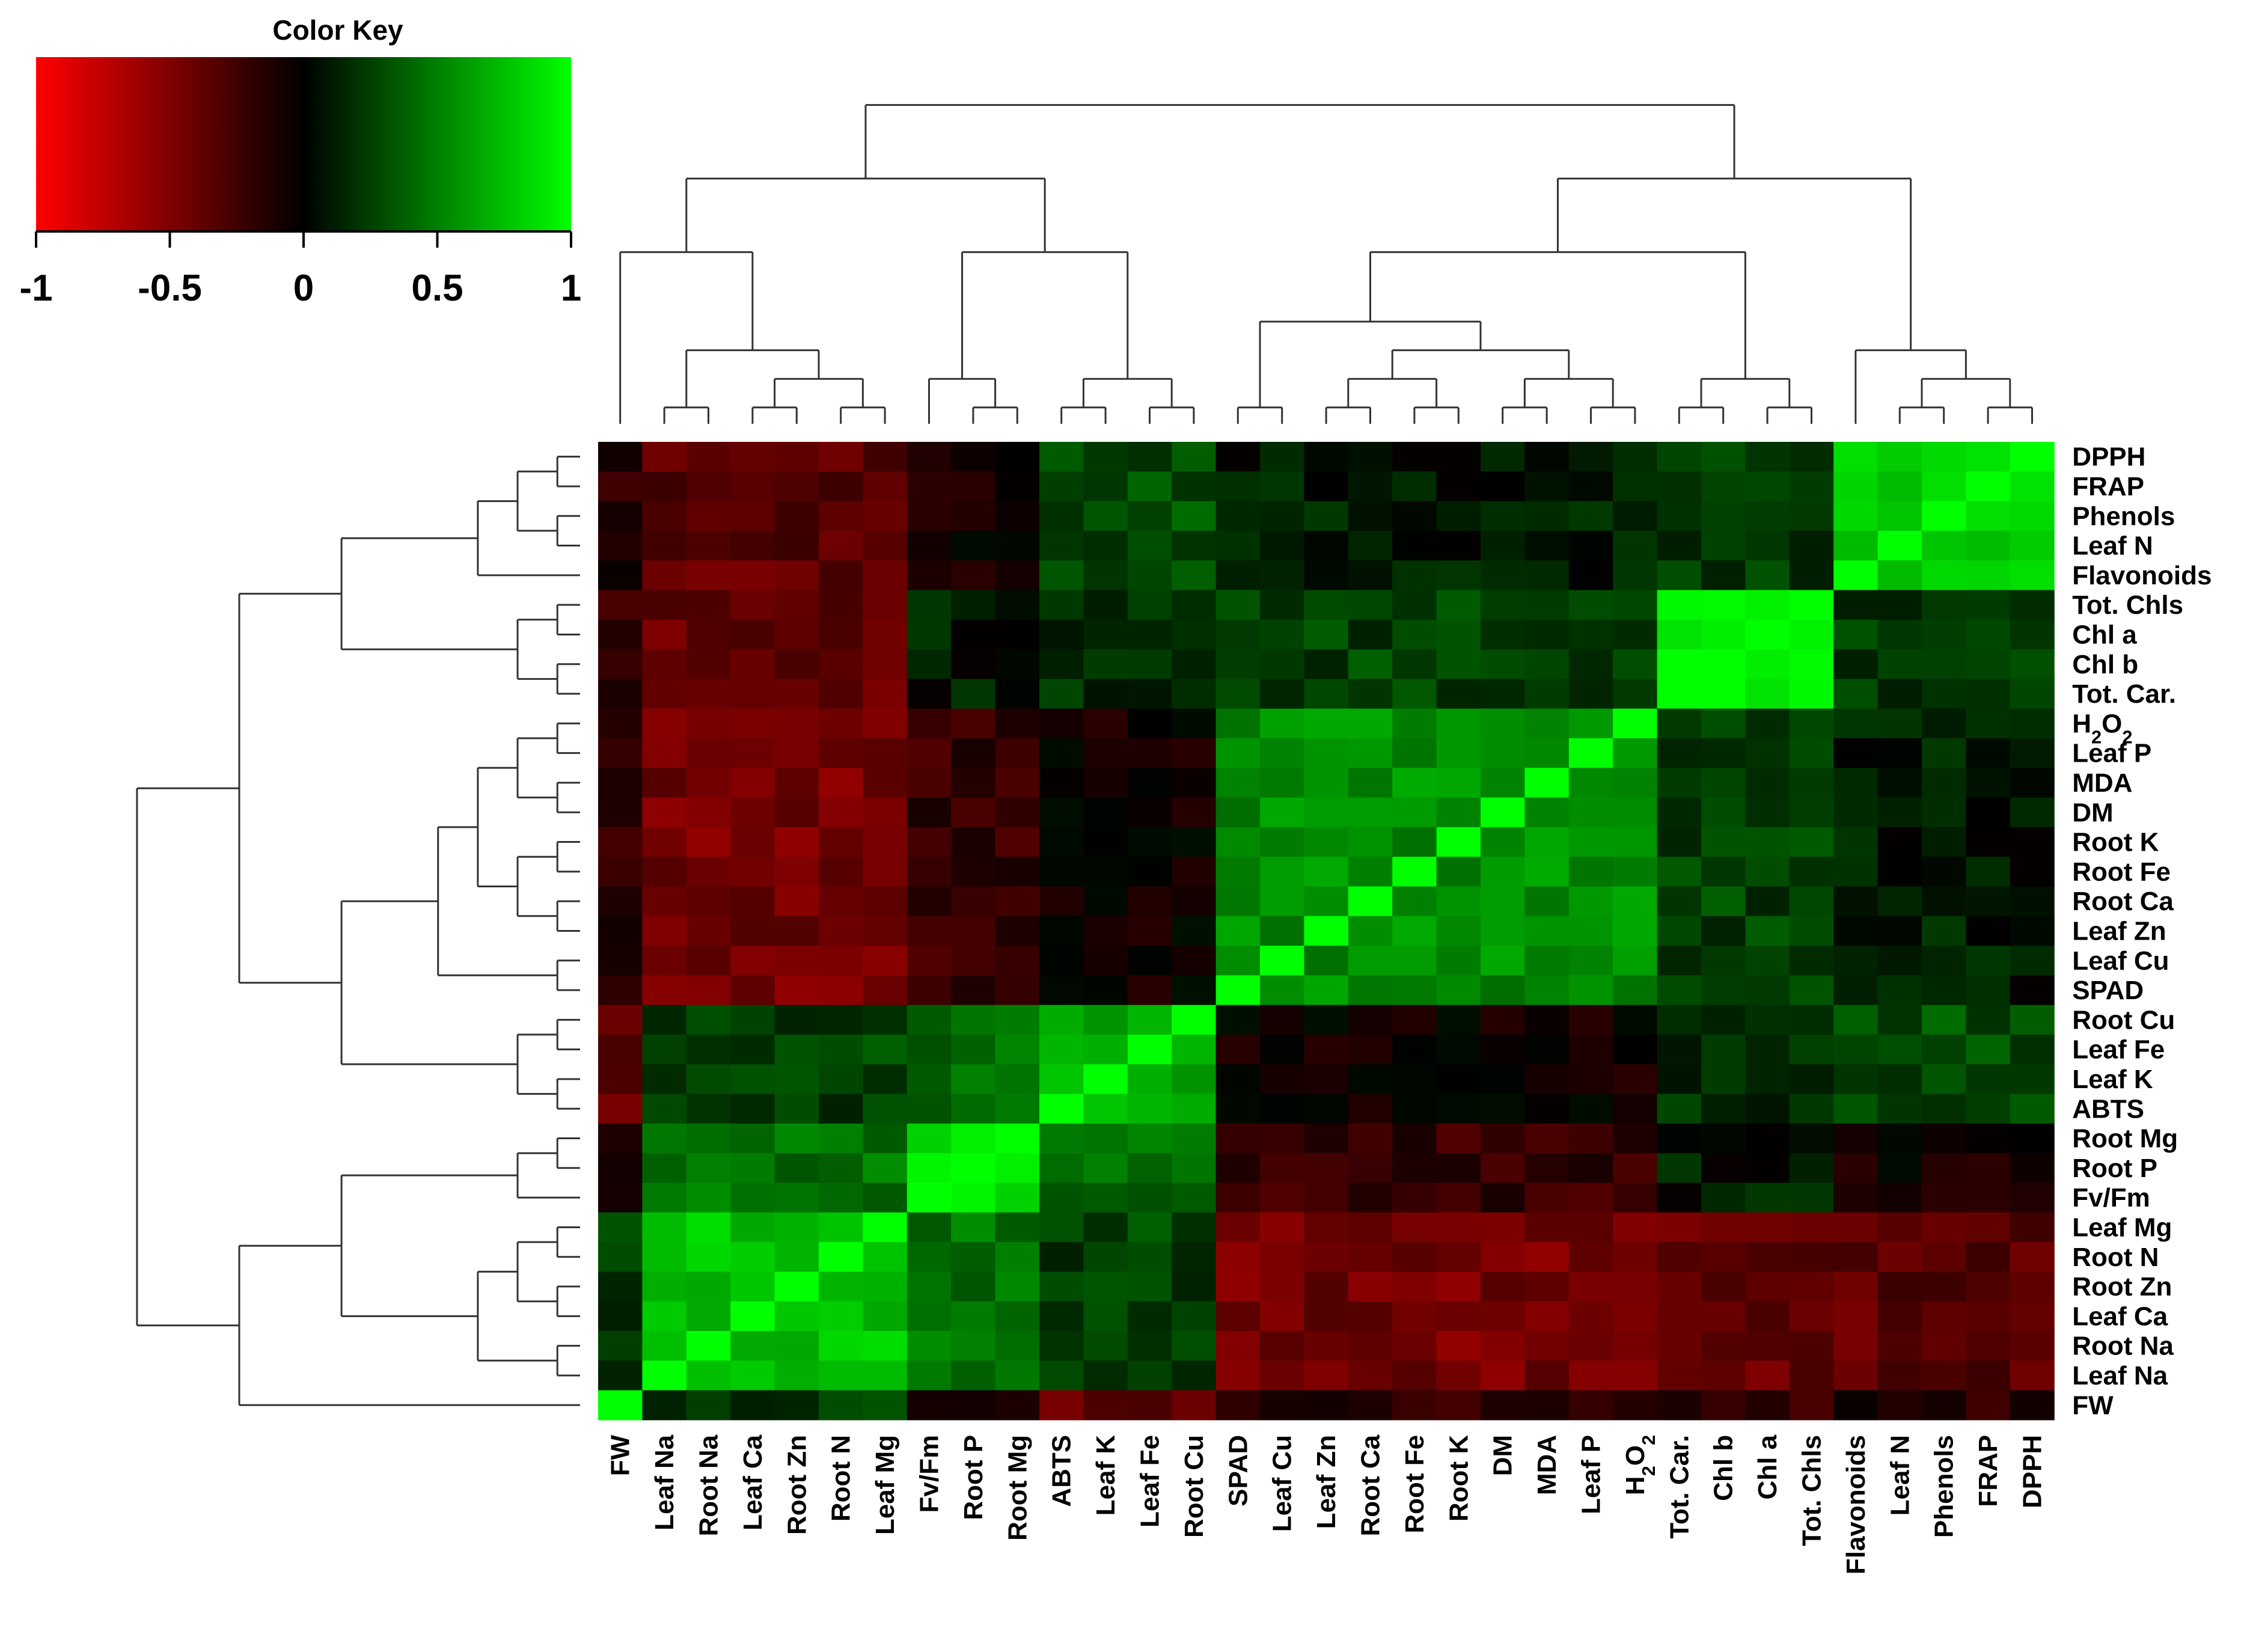 The width and height of the screenshot is (2247, 1652). I want to click on row-label: DPPH, so click(2108, 457).